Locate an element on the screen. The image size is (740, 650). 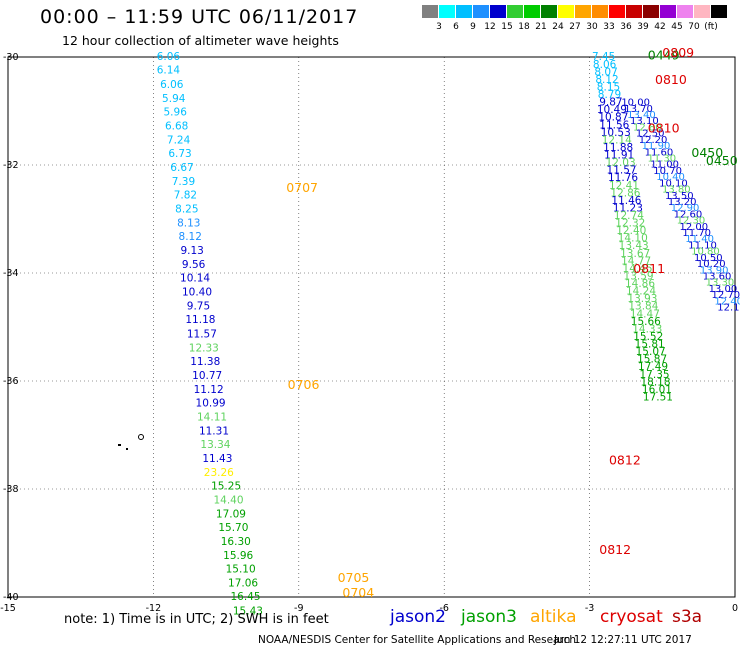
data-point-label: 15.07 is located at coordinates (651, 352).